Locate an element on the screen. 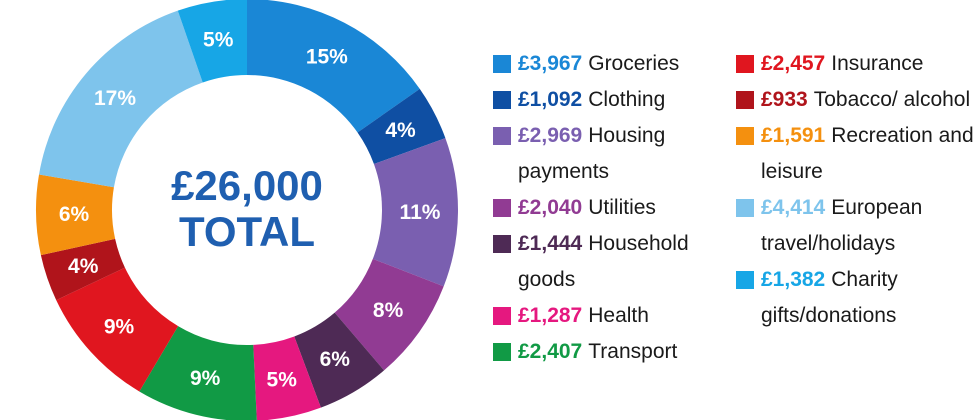 The width and height of the screenshot is (980, 420). legend-category: Clothing is located at coordinates (627, 99).